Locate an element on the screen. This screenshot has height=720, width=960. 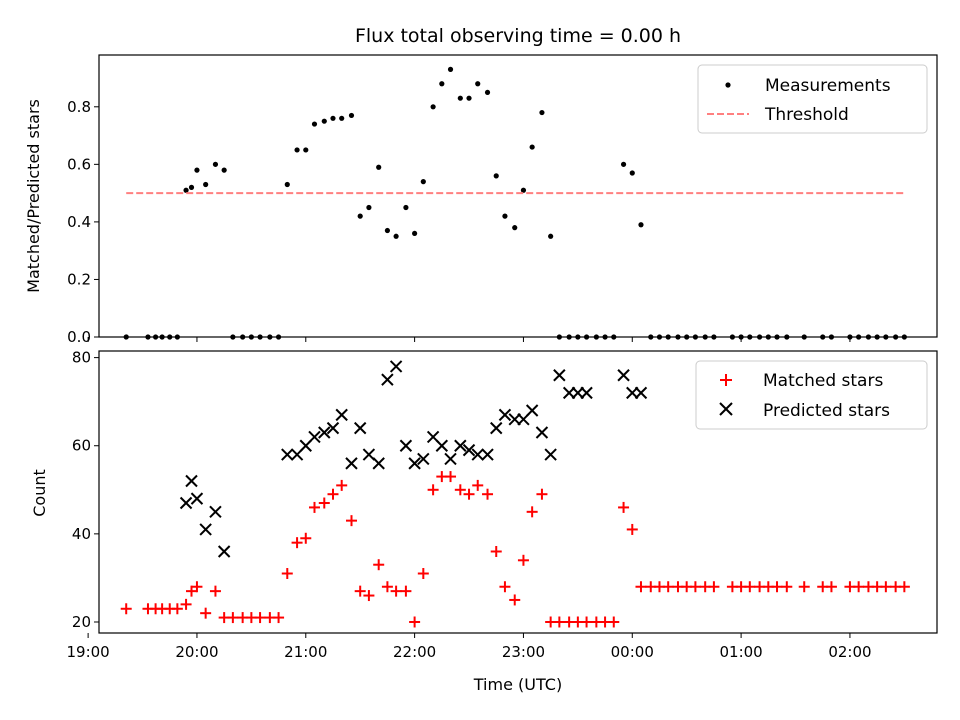
x-tick-label: 23:00 is located at coordinates (523, 652).